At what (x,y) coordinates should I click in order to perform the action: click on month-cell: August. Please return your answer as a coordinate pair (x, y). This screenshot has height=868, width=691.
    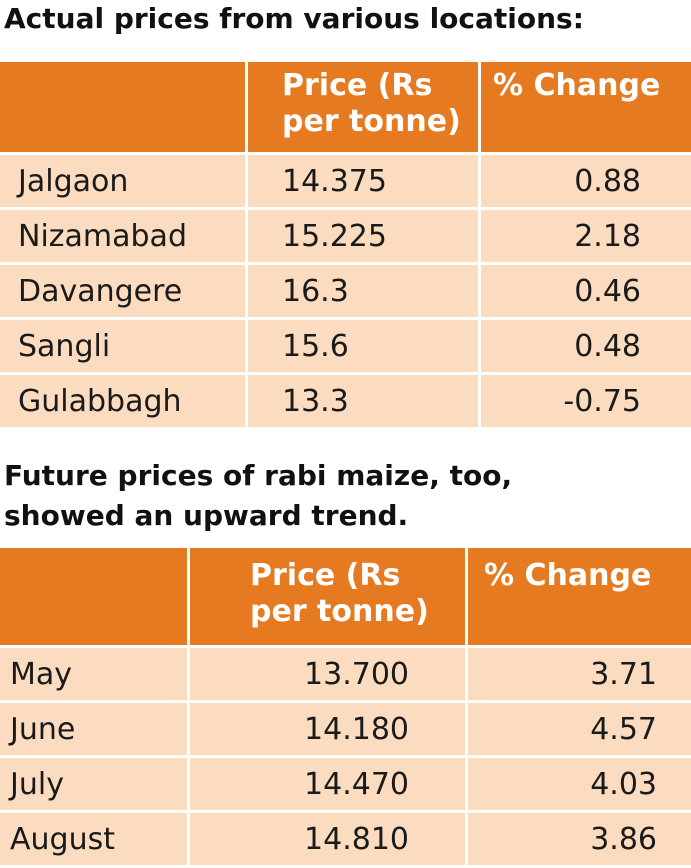
    Looking at the image, I should click on (95, 840).